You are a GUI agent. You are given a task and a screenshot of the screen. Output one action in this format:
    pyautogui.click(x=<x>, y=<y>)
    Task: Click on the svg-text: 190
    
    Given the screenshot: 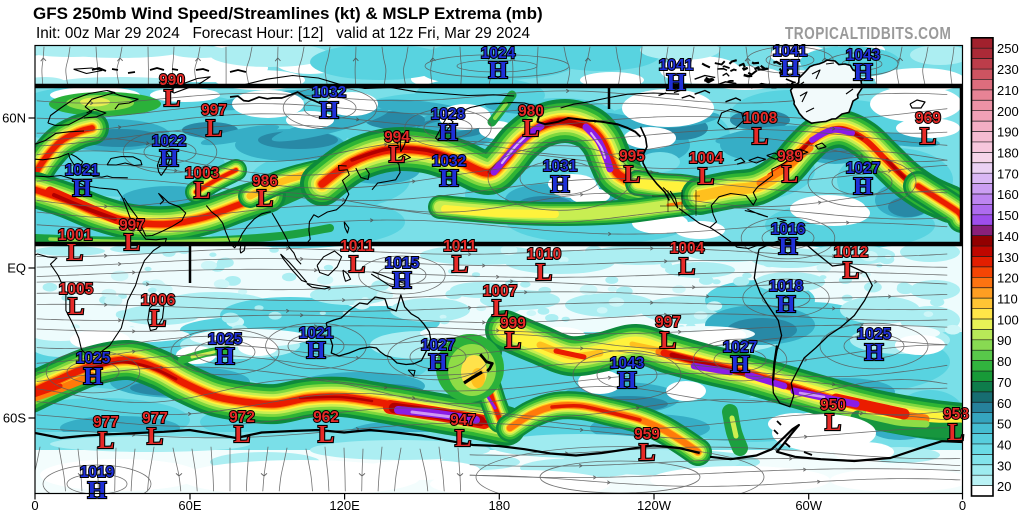 What is the action you would take?
    pyautogui.click(x=1008, y=132)
    